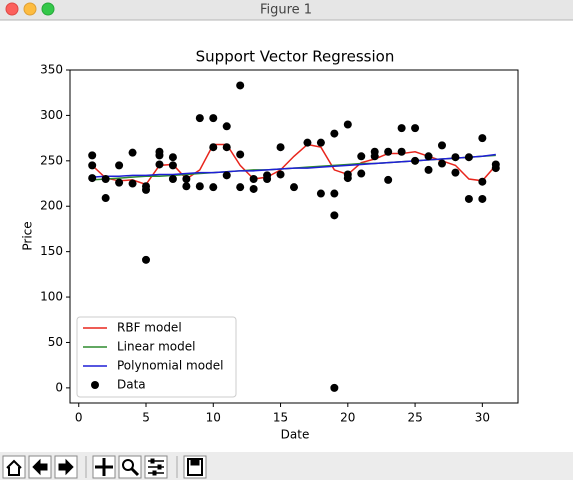 The image size is (573, 484). What do you see at coordinates (146, 418) in the screenshot?
I see `x-tick-label: 5` at bounding box center [146, 418].